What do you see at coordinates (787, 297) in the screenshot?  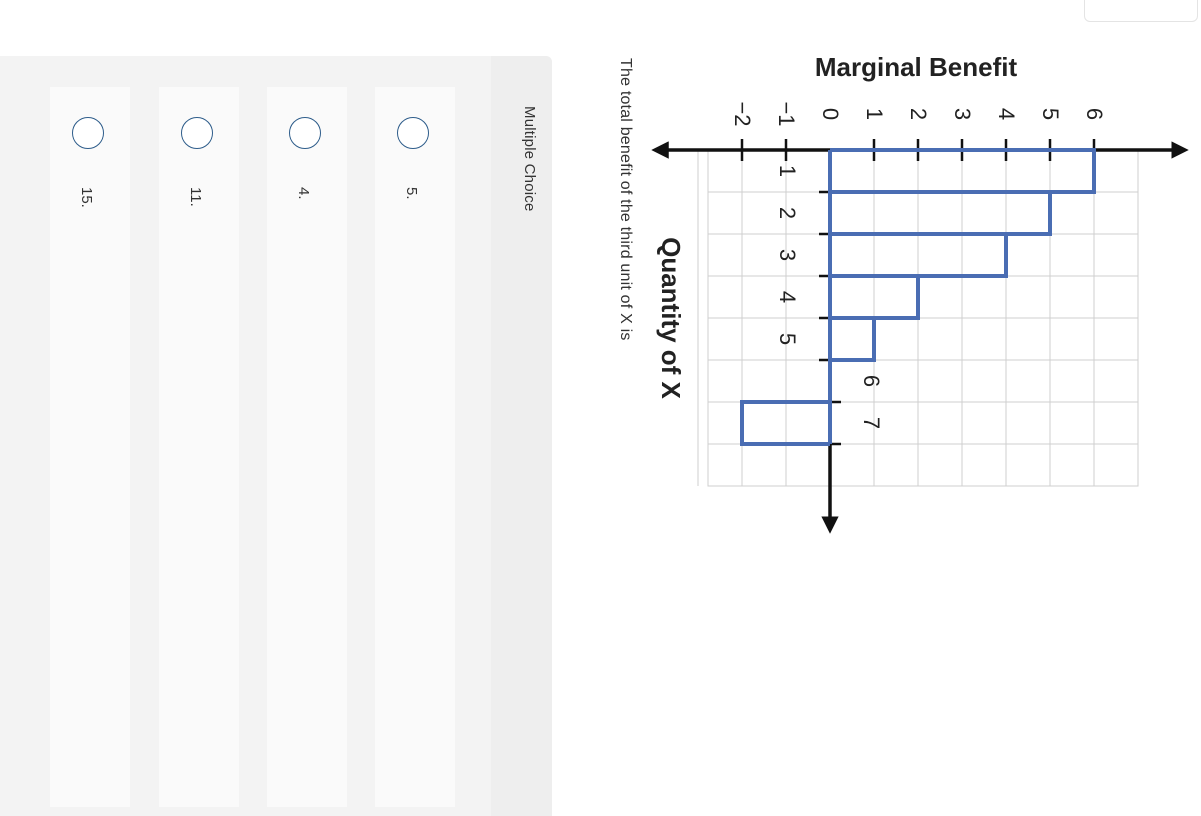 I see `quantity-tick-label: 4` at bounding box center [787, 297].